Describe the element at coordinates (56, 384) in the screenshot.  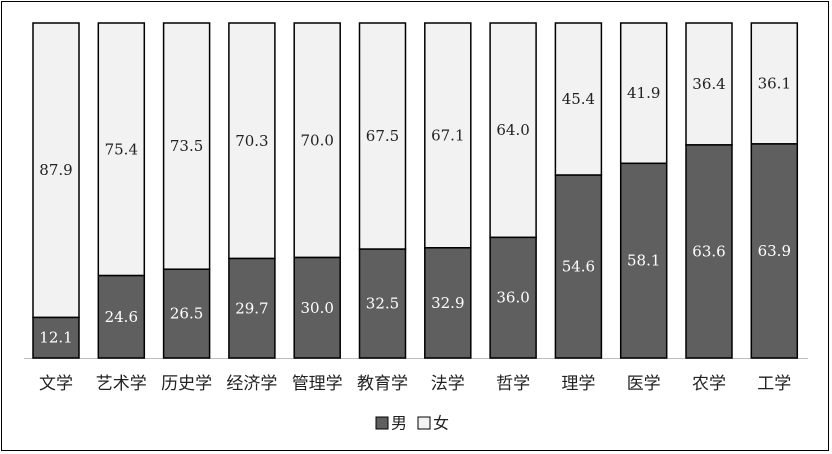
I see `x-tick-label-0: 文学` at that location.